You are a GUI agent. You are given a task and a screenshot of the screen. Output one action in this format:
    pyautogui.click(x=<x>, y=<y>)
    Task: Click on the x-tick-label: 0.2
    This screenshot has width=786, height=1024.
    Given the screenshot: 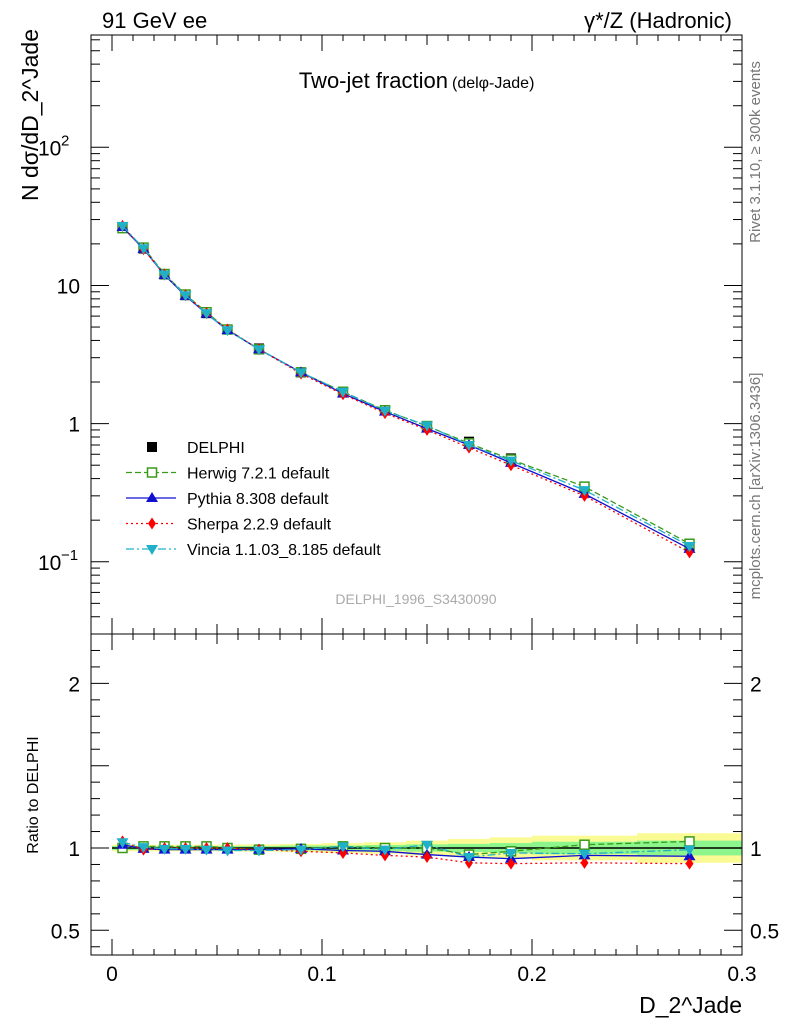 What is the action you would take?
    pyautogui.click(x=531, y=974)
    